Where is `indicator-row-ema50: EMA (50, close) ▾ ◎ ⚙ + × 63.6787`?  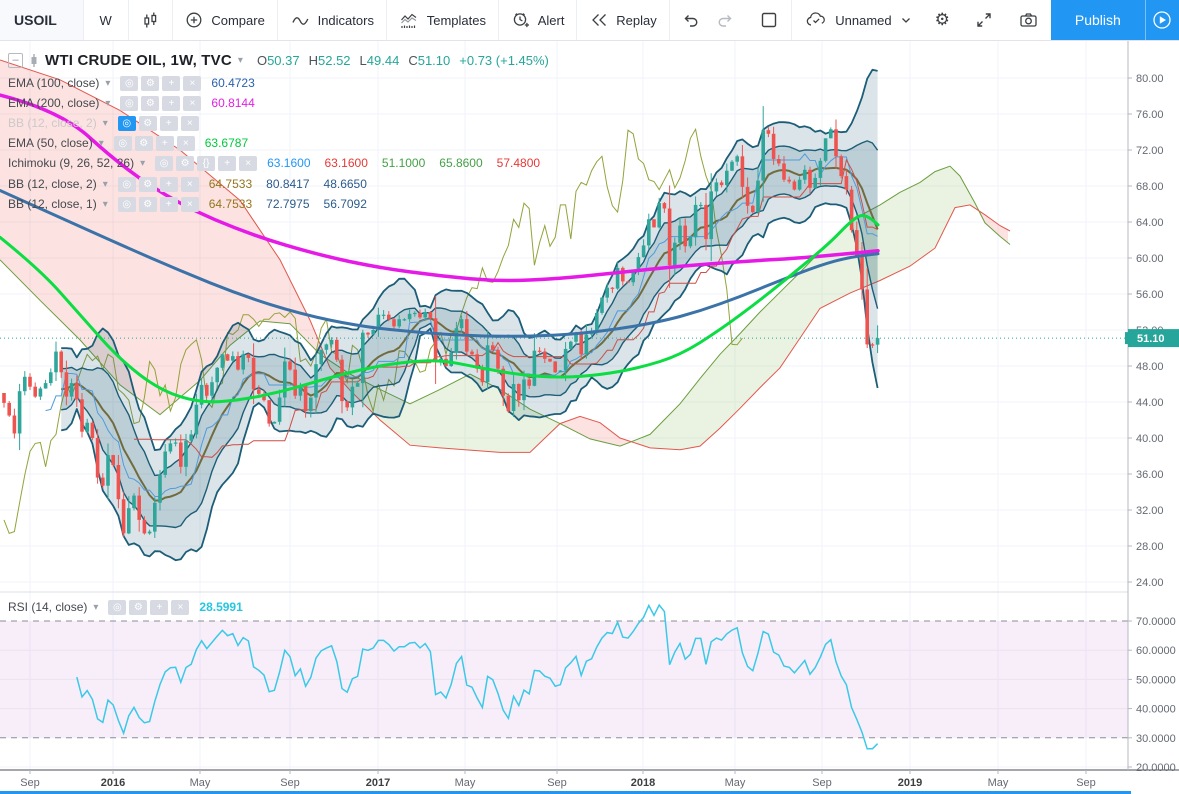
indicator-row-ema50: EMA (50, close) ▾ ◎ ⚙ + × 63.6787 is located at coordinates (128, 143).